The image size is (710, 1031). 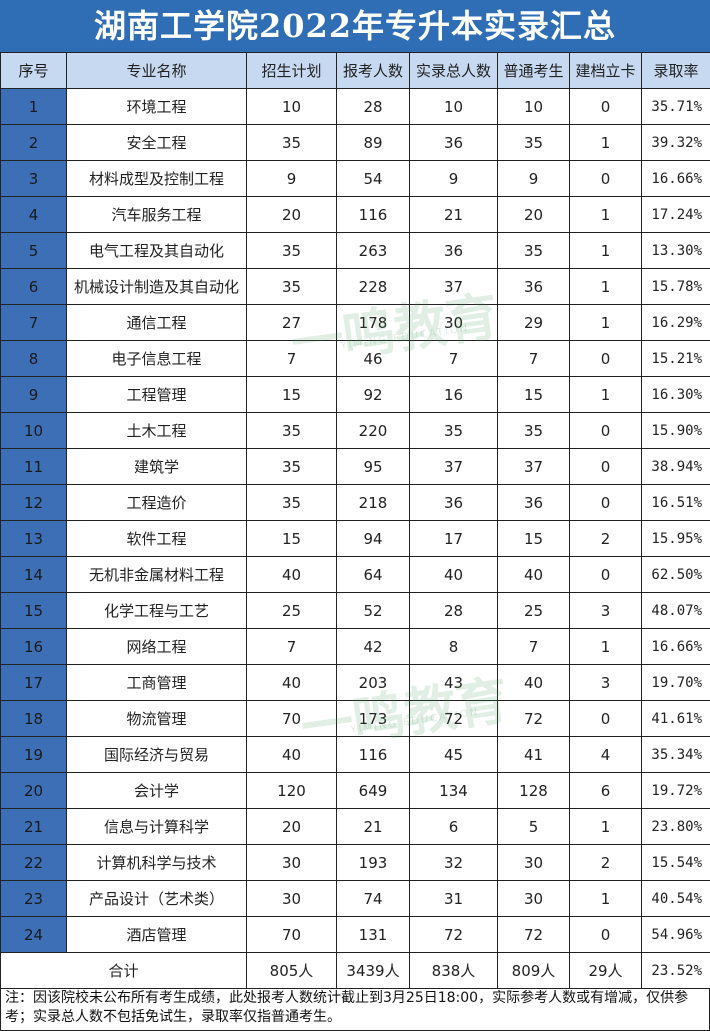 What do you see at coordinates (355, 574) in the screenshot?
I see `table-row: 14 无机非金属材料工程 40 64 40 40 0 62.50%` at bounding box center [355, 574].